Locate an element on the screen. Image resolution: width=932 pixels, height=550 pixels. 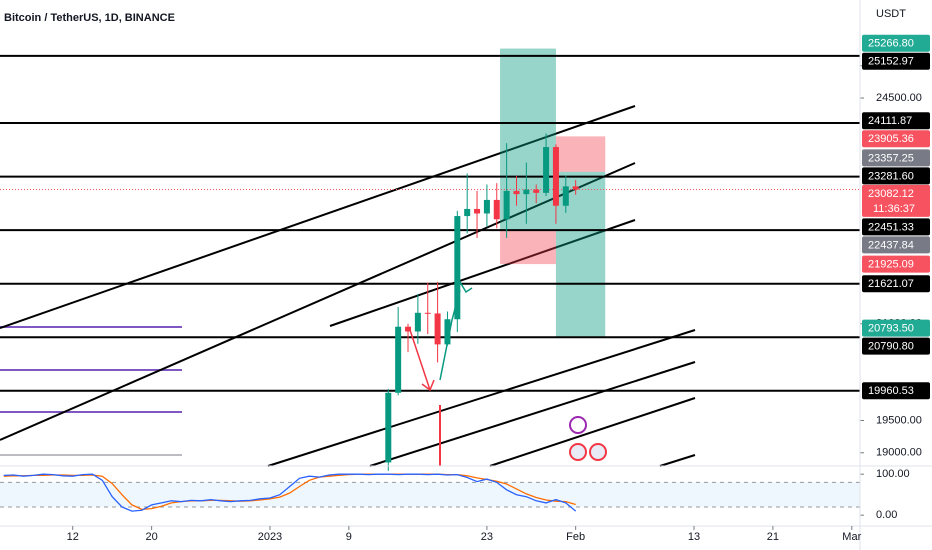
currency-label: USDT is located at coordinates (891, 14).